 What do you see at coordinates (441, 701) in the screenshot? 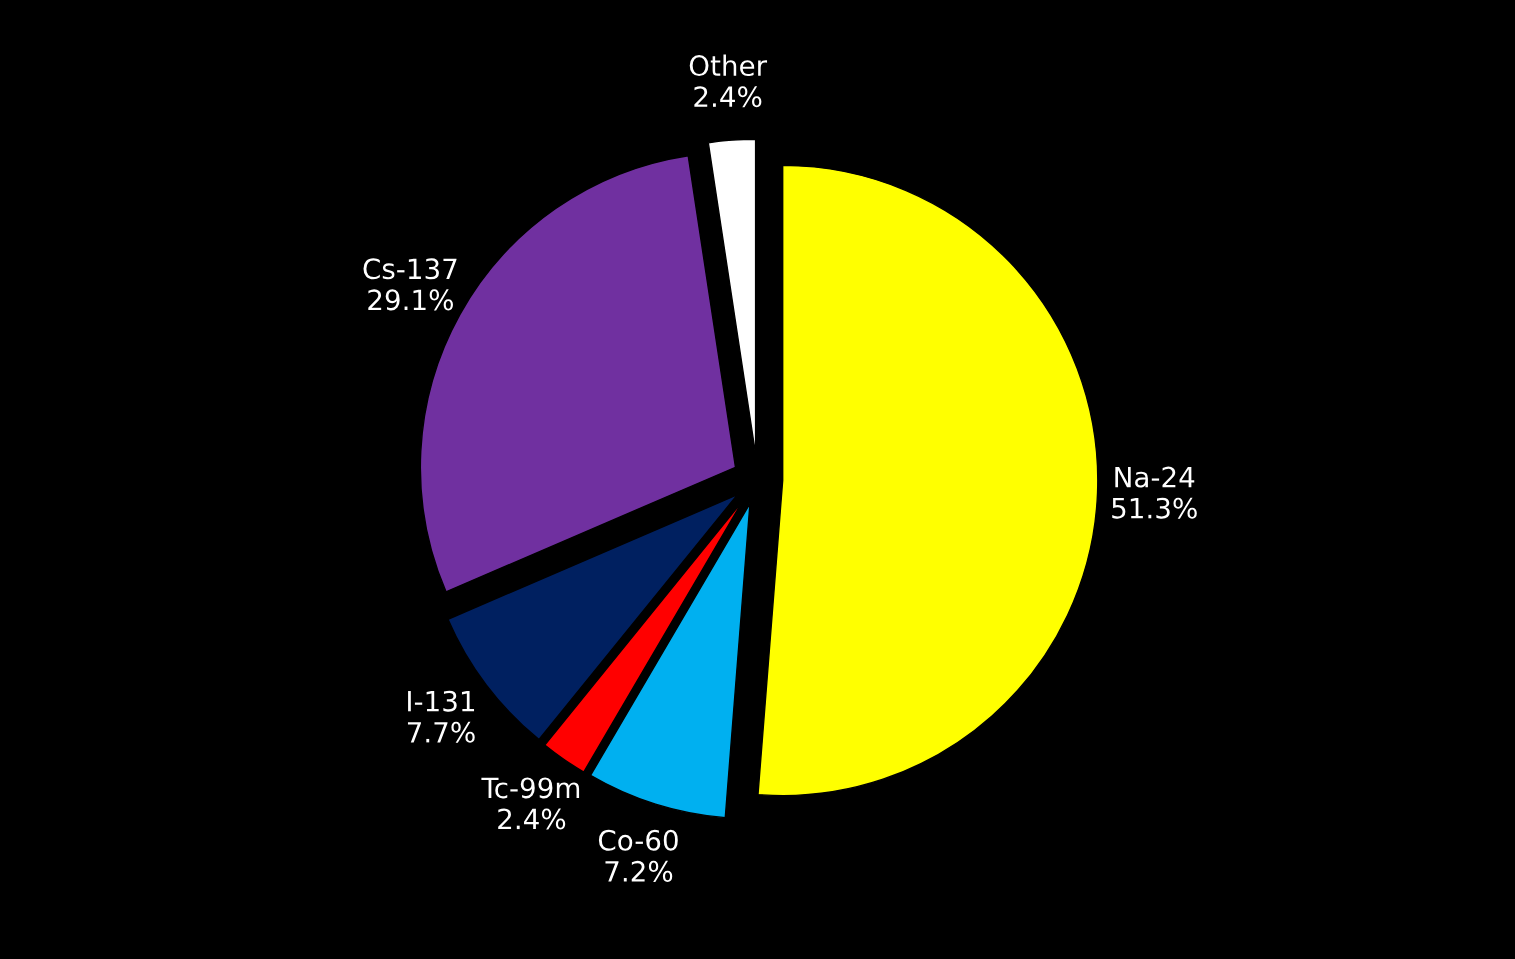
I see `slice-label: I-131` at bounding box center [441, 701].